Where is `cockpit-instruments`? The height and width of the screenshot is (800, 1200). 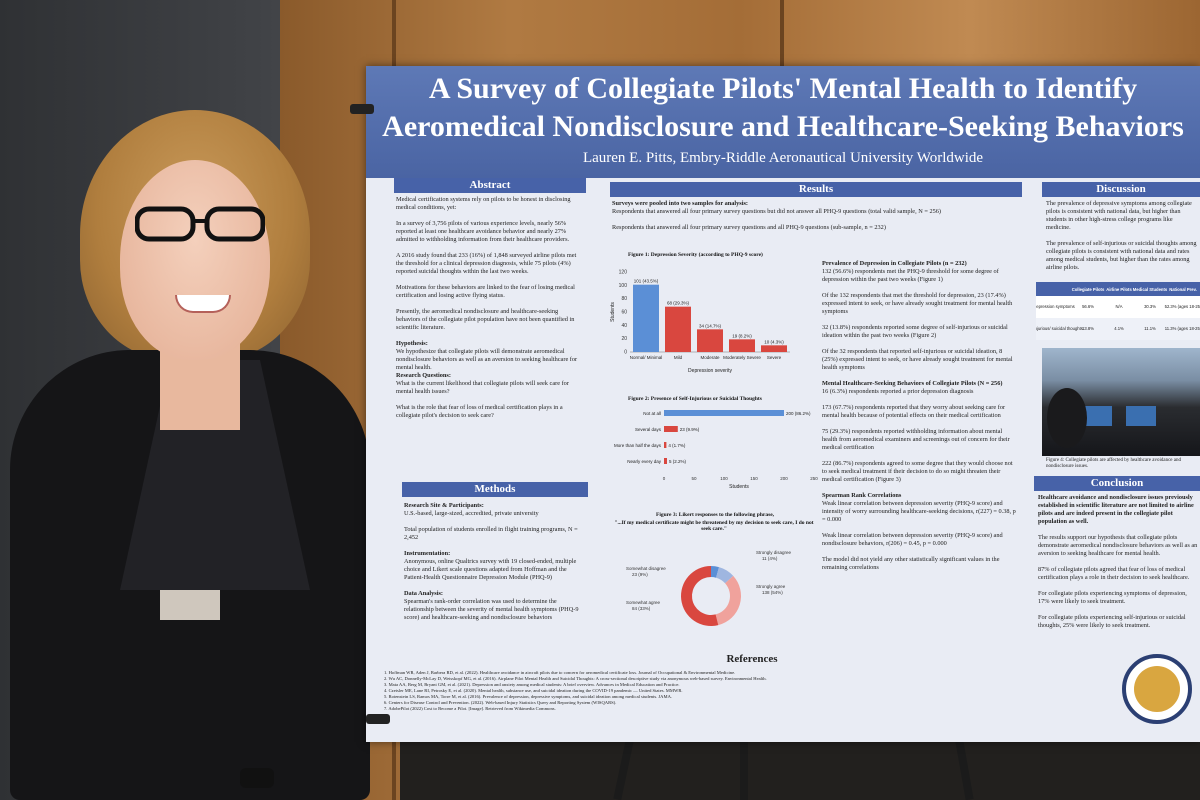
cockpit-instruments is located at coordinates (1101, 418).